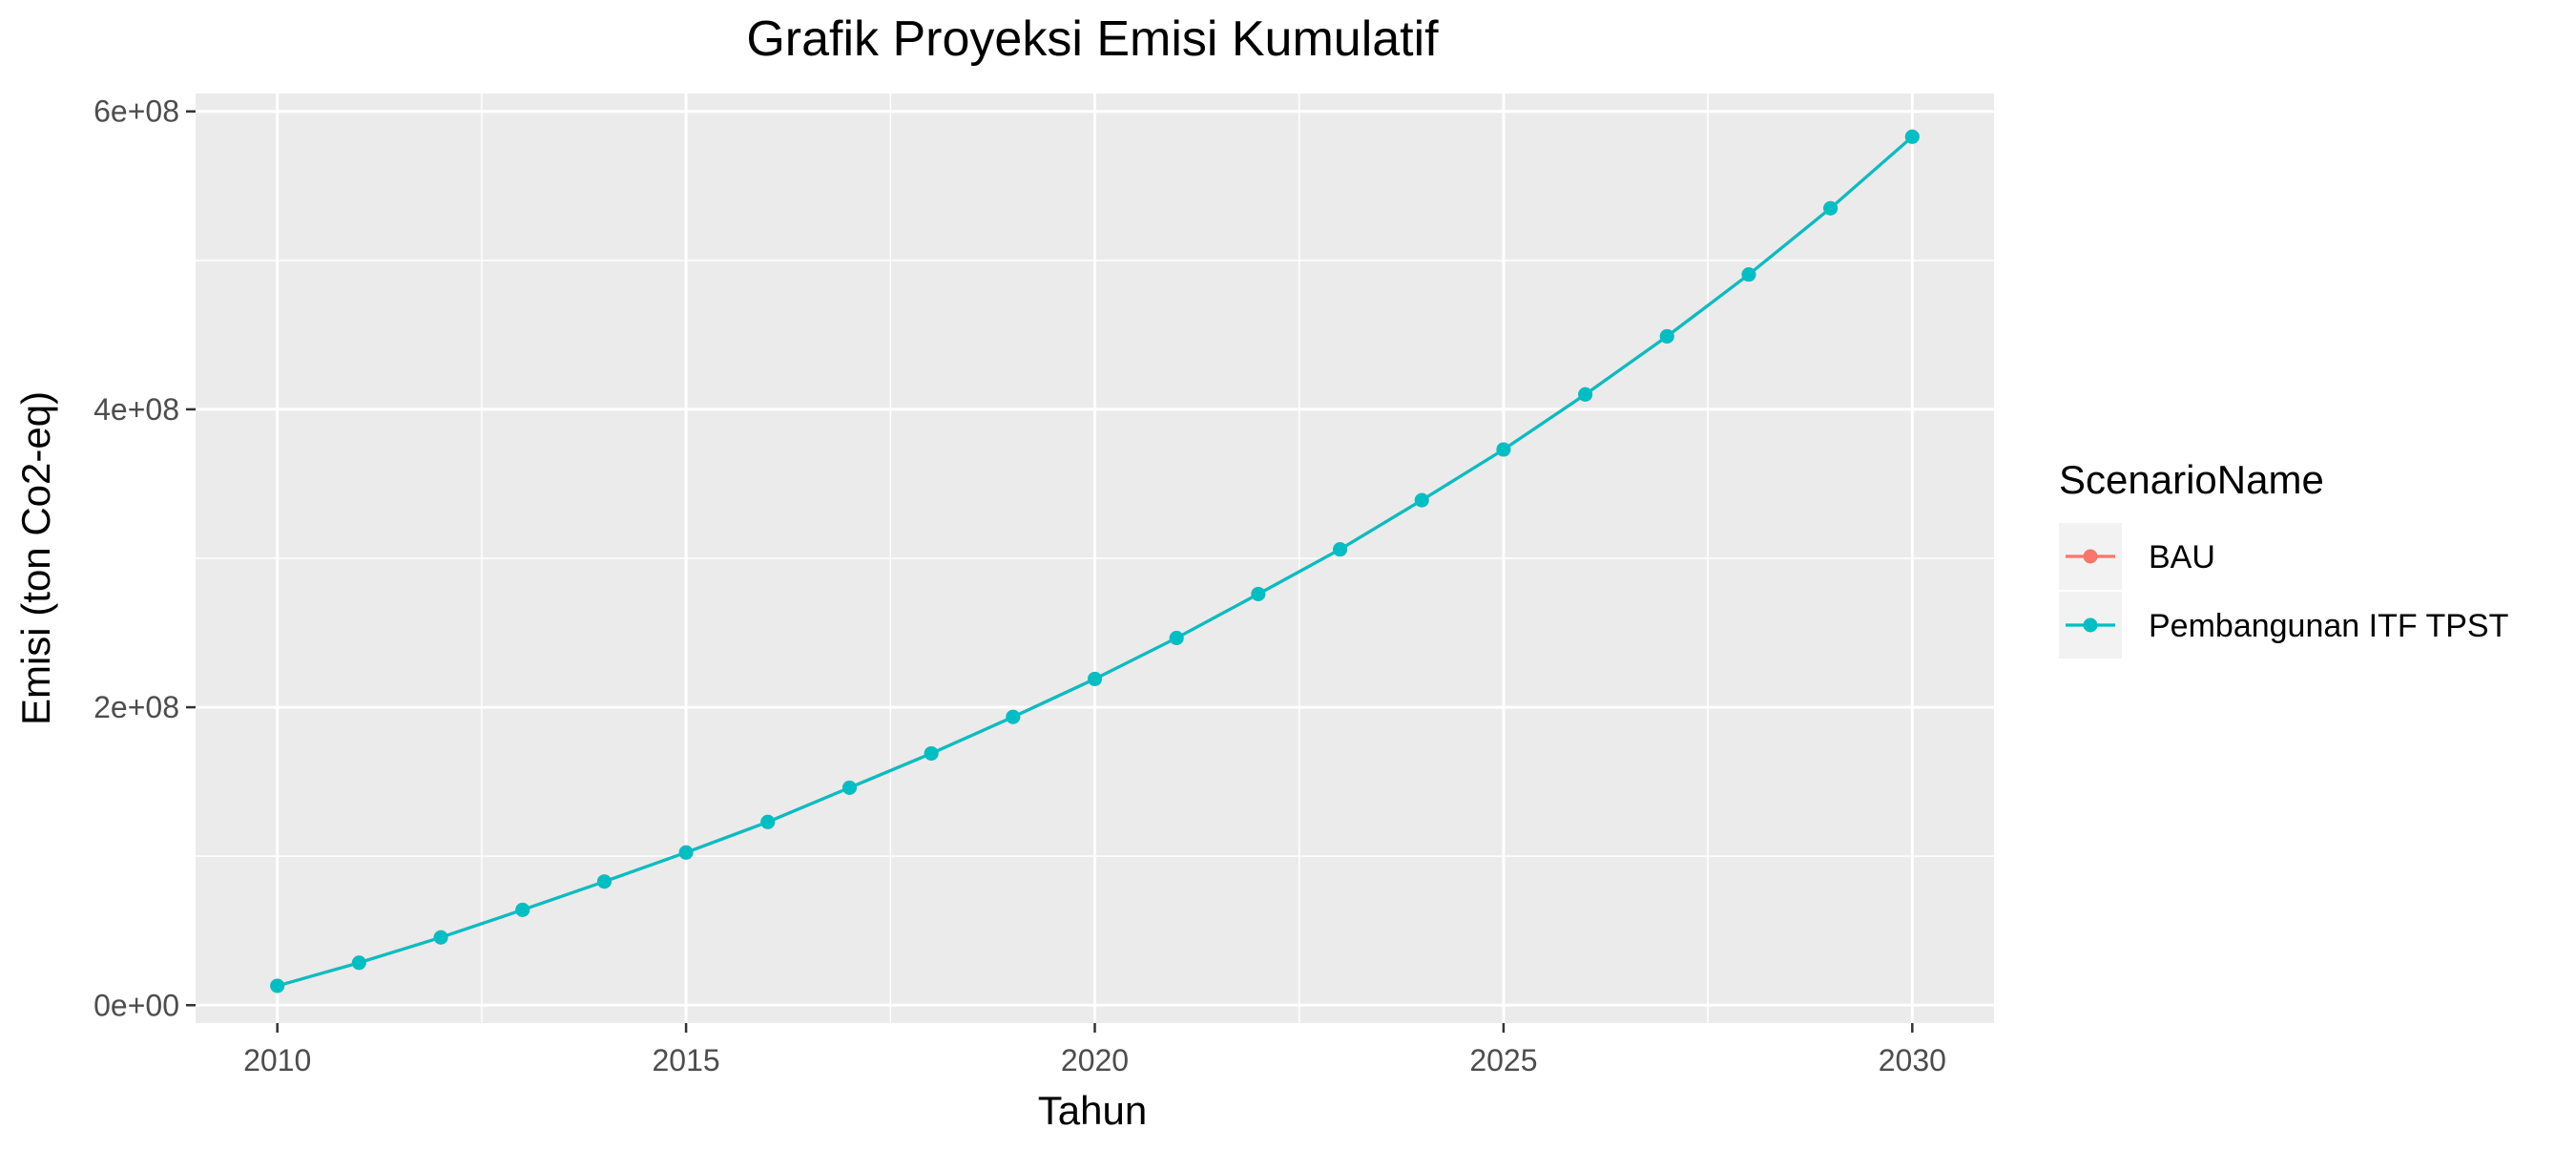  What do you see at coordinates (2191, 479) in the screenshot?
I see `legend-title: ScenarioName` at bounding box center [2191, 479].